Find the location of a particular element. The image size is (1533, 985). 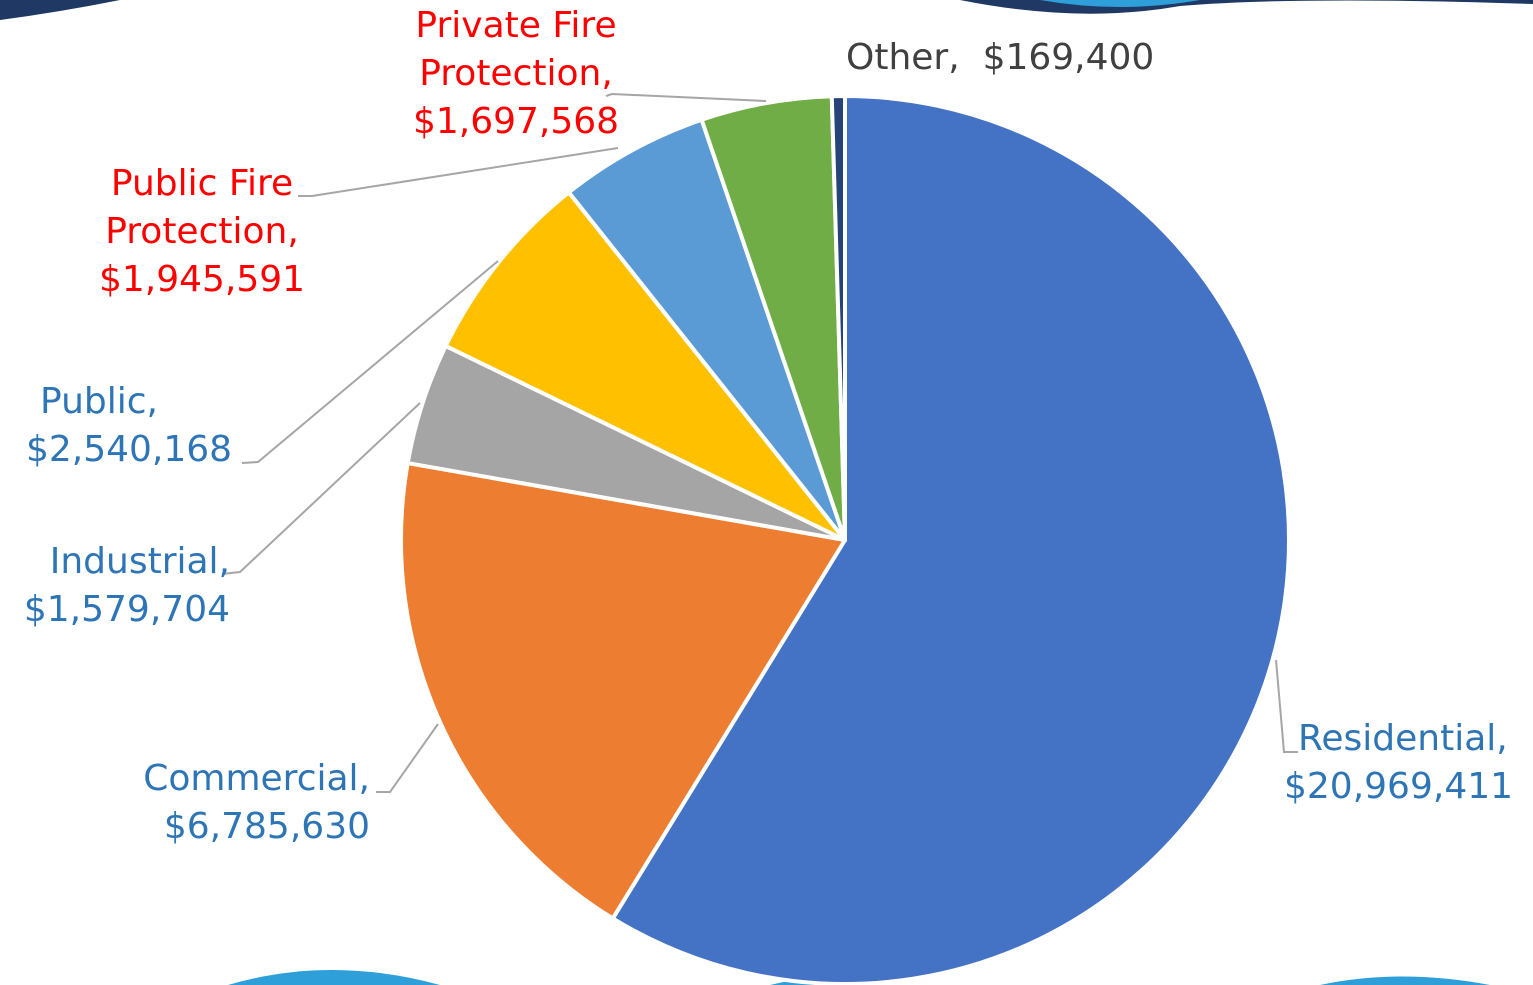

label-public-fire-name-1: Public Fire is located at coordinates (202, 183).